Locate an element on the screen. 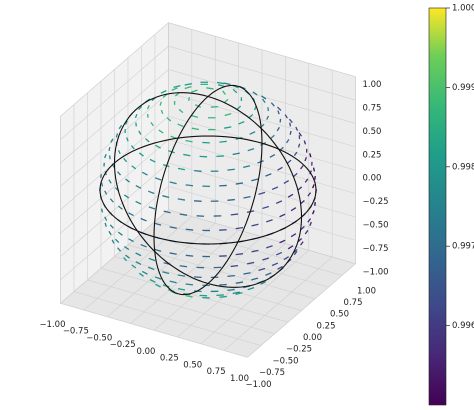 The image size is (474, 410). x-tick-label: 0.75 is located at coordinates (216, 372).